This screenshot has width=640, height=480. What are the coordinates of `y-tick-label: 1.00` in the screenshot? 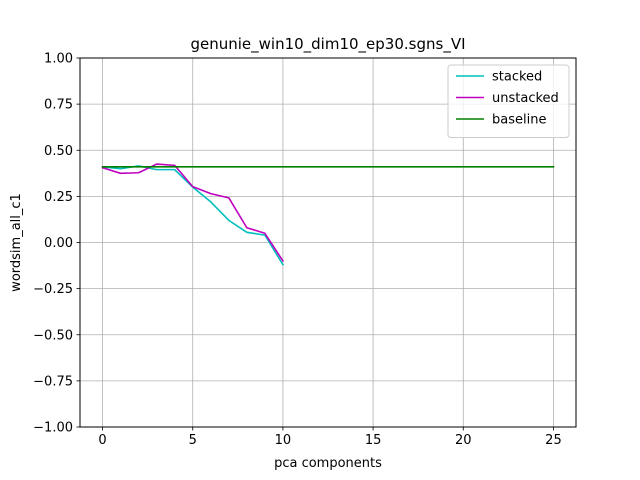 It's located at (58, 59).